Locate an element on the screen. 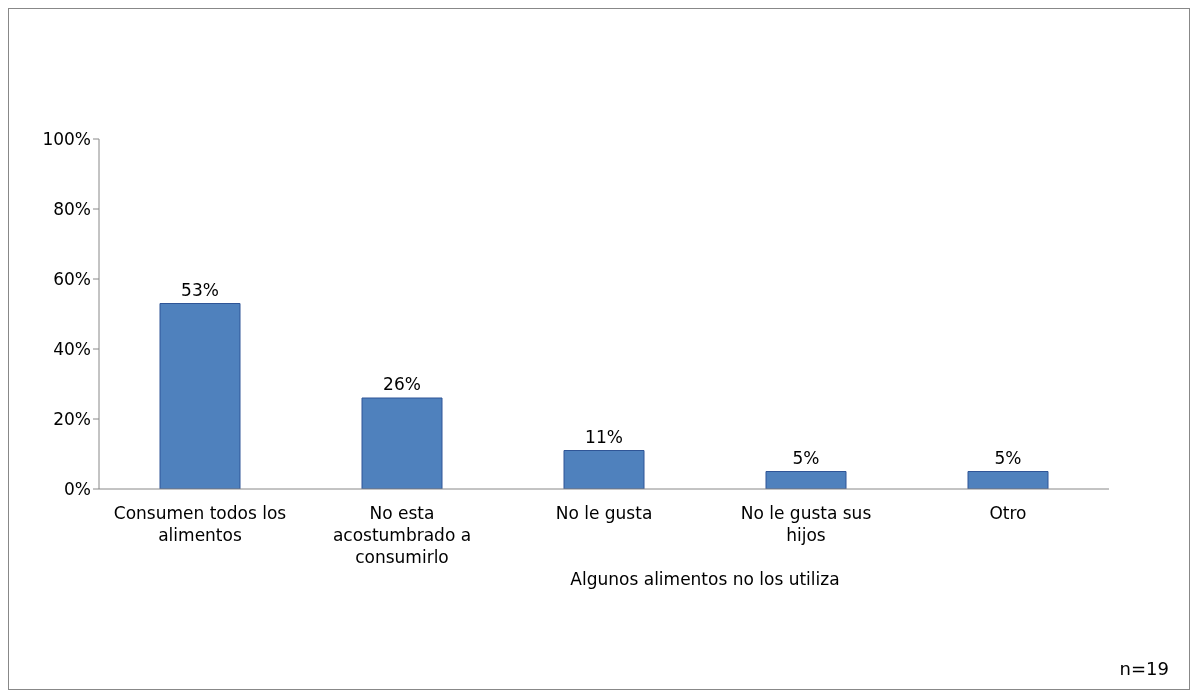  y-tick-label: 0% is located at coordinates (77, 489).